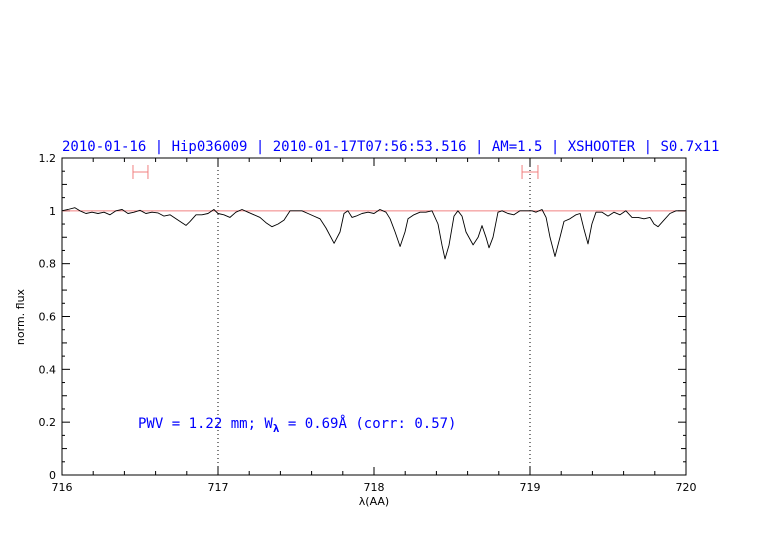  I want to click on annotation-suffix: = 0.69Å (corr: 0.57), so click(367, 423).